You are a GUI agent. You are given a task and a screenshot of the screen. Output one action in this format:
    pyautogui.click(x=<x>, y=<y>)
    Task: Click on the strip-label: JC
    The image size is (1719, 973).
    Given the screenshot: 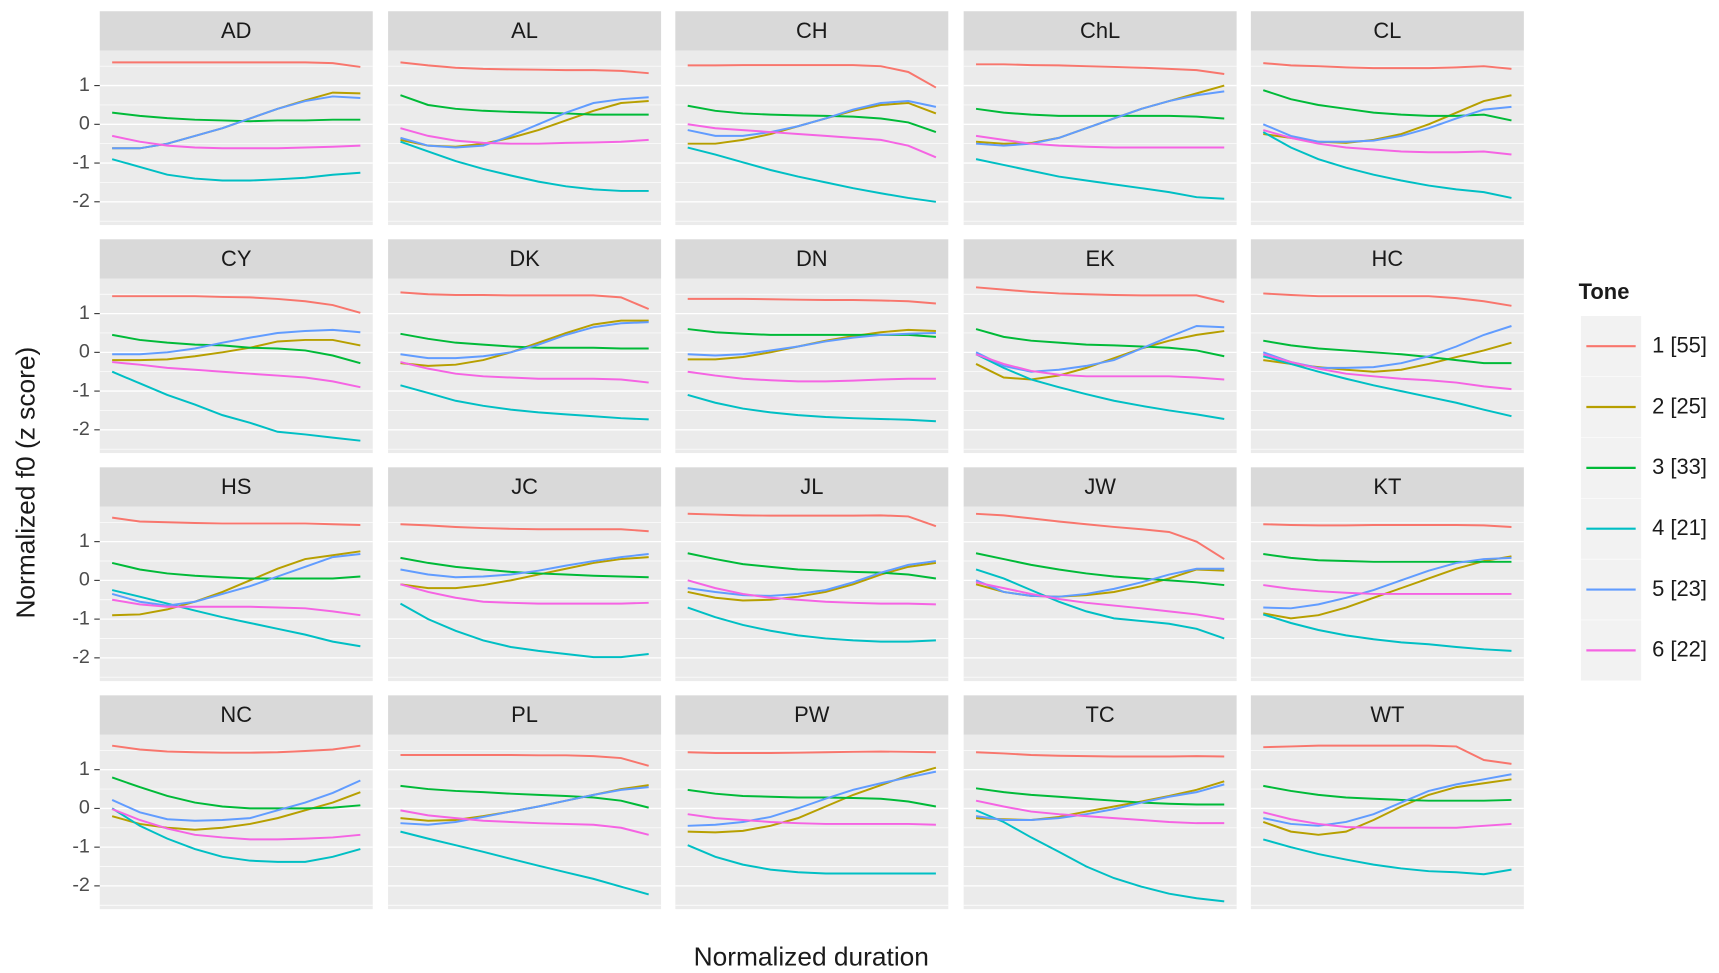 What is the action you would take?
    pyautogui.click(x=524, y=486)
    